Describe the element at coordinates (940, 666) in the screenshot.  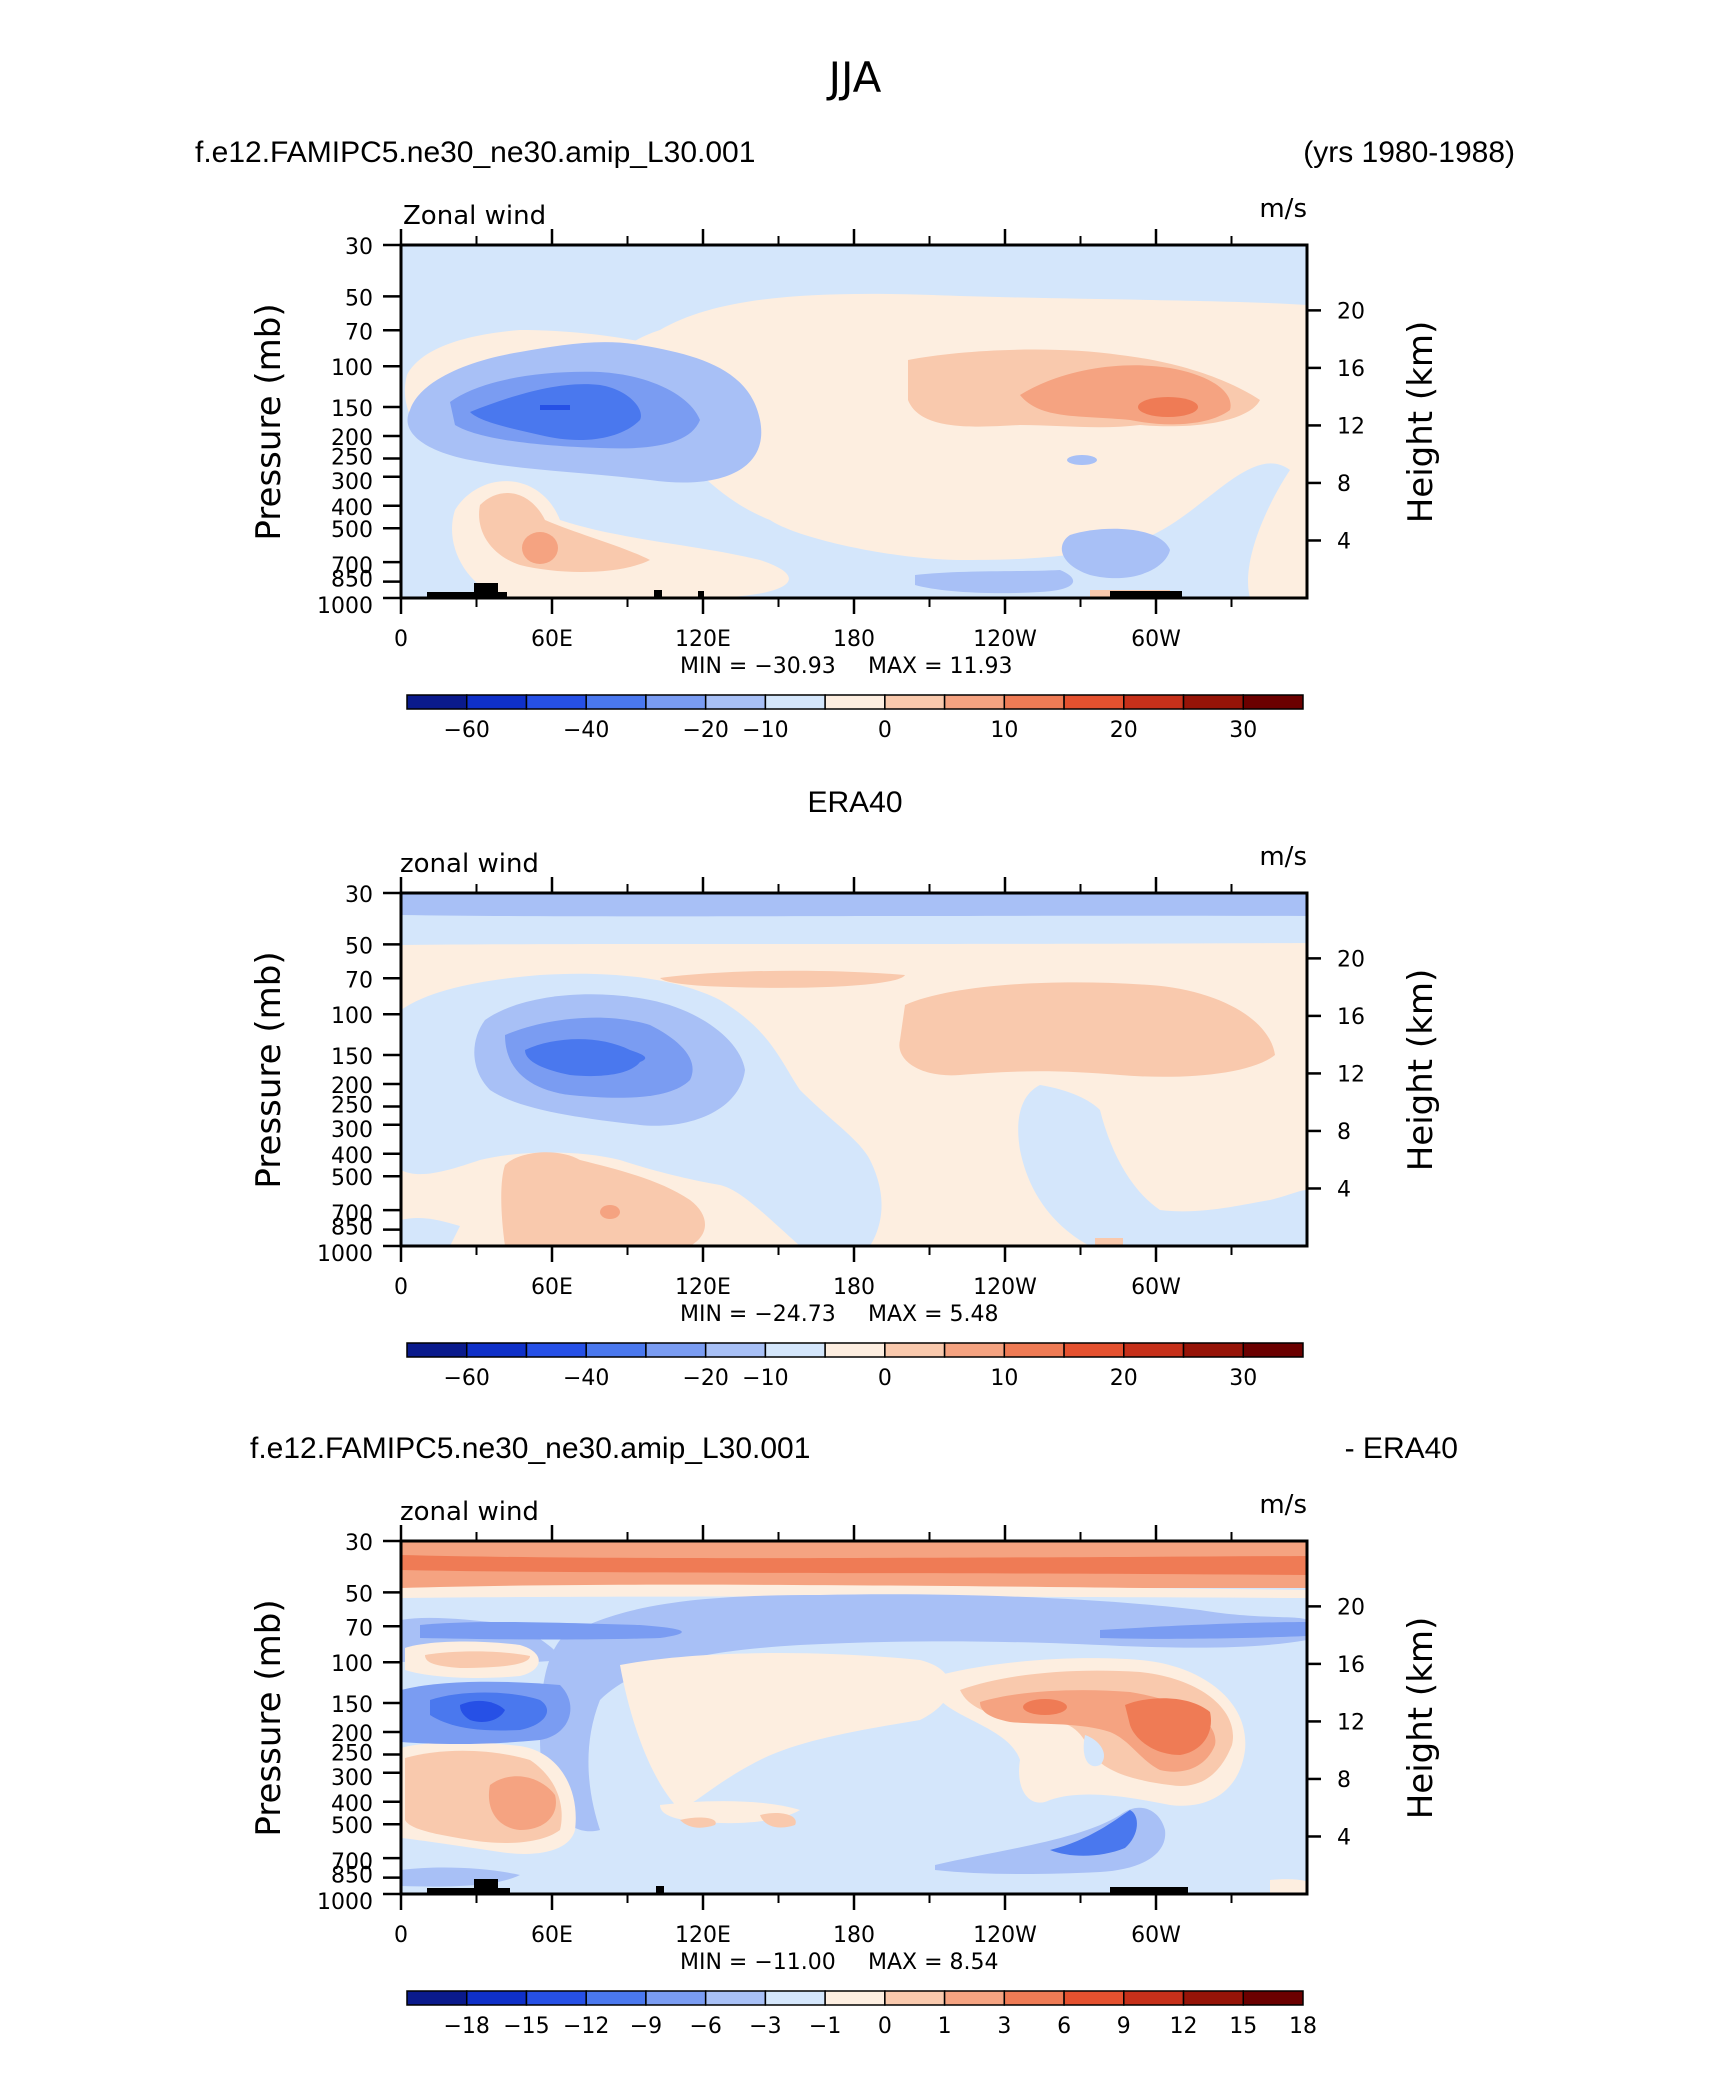
I see `panel1-max-label: MAX = 11.93` at that location.